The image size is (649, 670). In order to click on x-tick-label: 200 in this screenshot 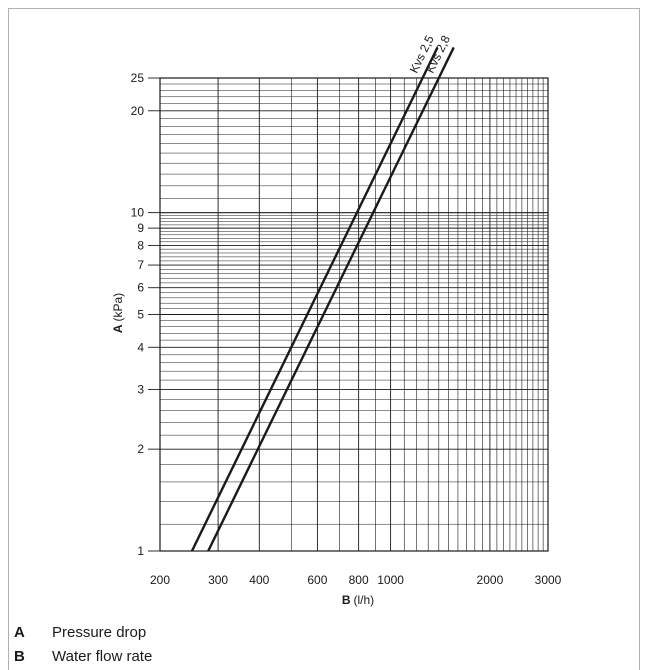, I will do `click(160, 580)`.